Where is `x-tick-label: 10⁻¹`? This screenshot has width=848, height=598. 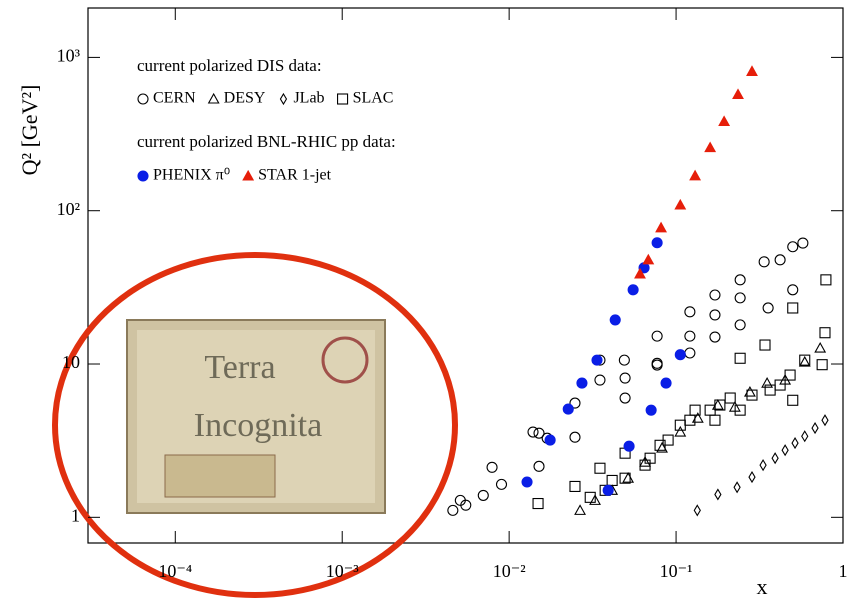
x-tick-label: 10⁻¹ is located at coordinates (676, 571).